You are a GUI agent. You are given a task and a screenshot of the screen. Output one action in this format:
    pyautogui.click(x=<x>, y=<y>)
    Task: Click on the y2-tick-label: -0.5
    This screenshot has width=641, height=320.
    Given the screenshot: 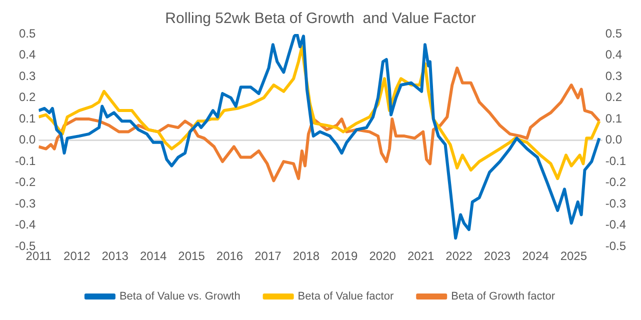 What is the action you would take?
    pyautogui.click(x=615, y=245)
    